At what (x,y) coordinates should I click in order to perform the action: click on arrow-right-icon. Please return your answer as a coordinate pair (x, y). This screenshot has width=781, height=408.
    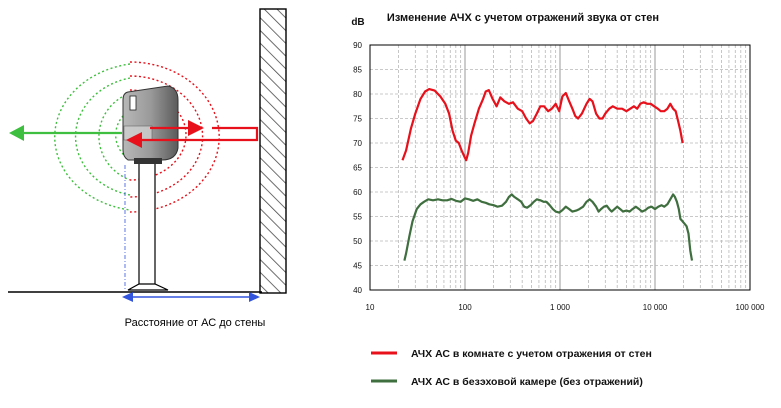
    Looking at the image, I should click on (192, 134).